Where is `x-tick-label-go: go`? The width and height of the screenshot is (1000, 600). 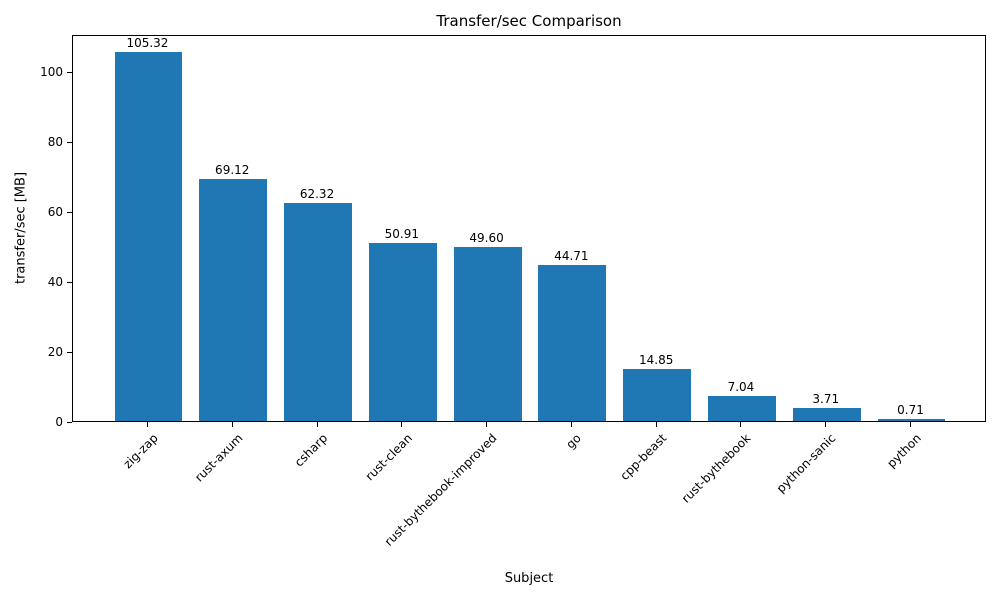 x-tick-label-go: go is located at coordinates (574, 441).